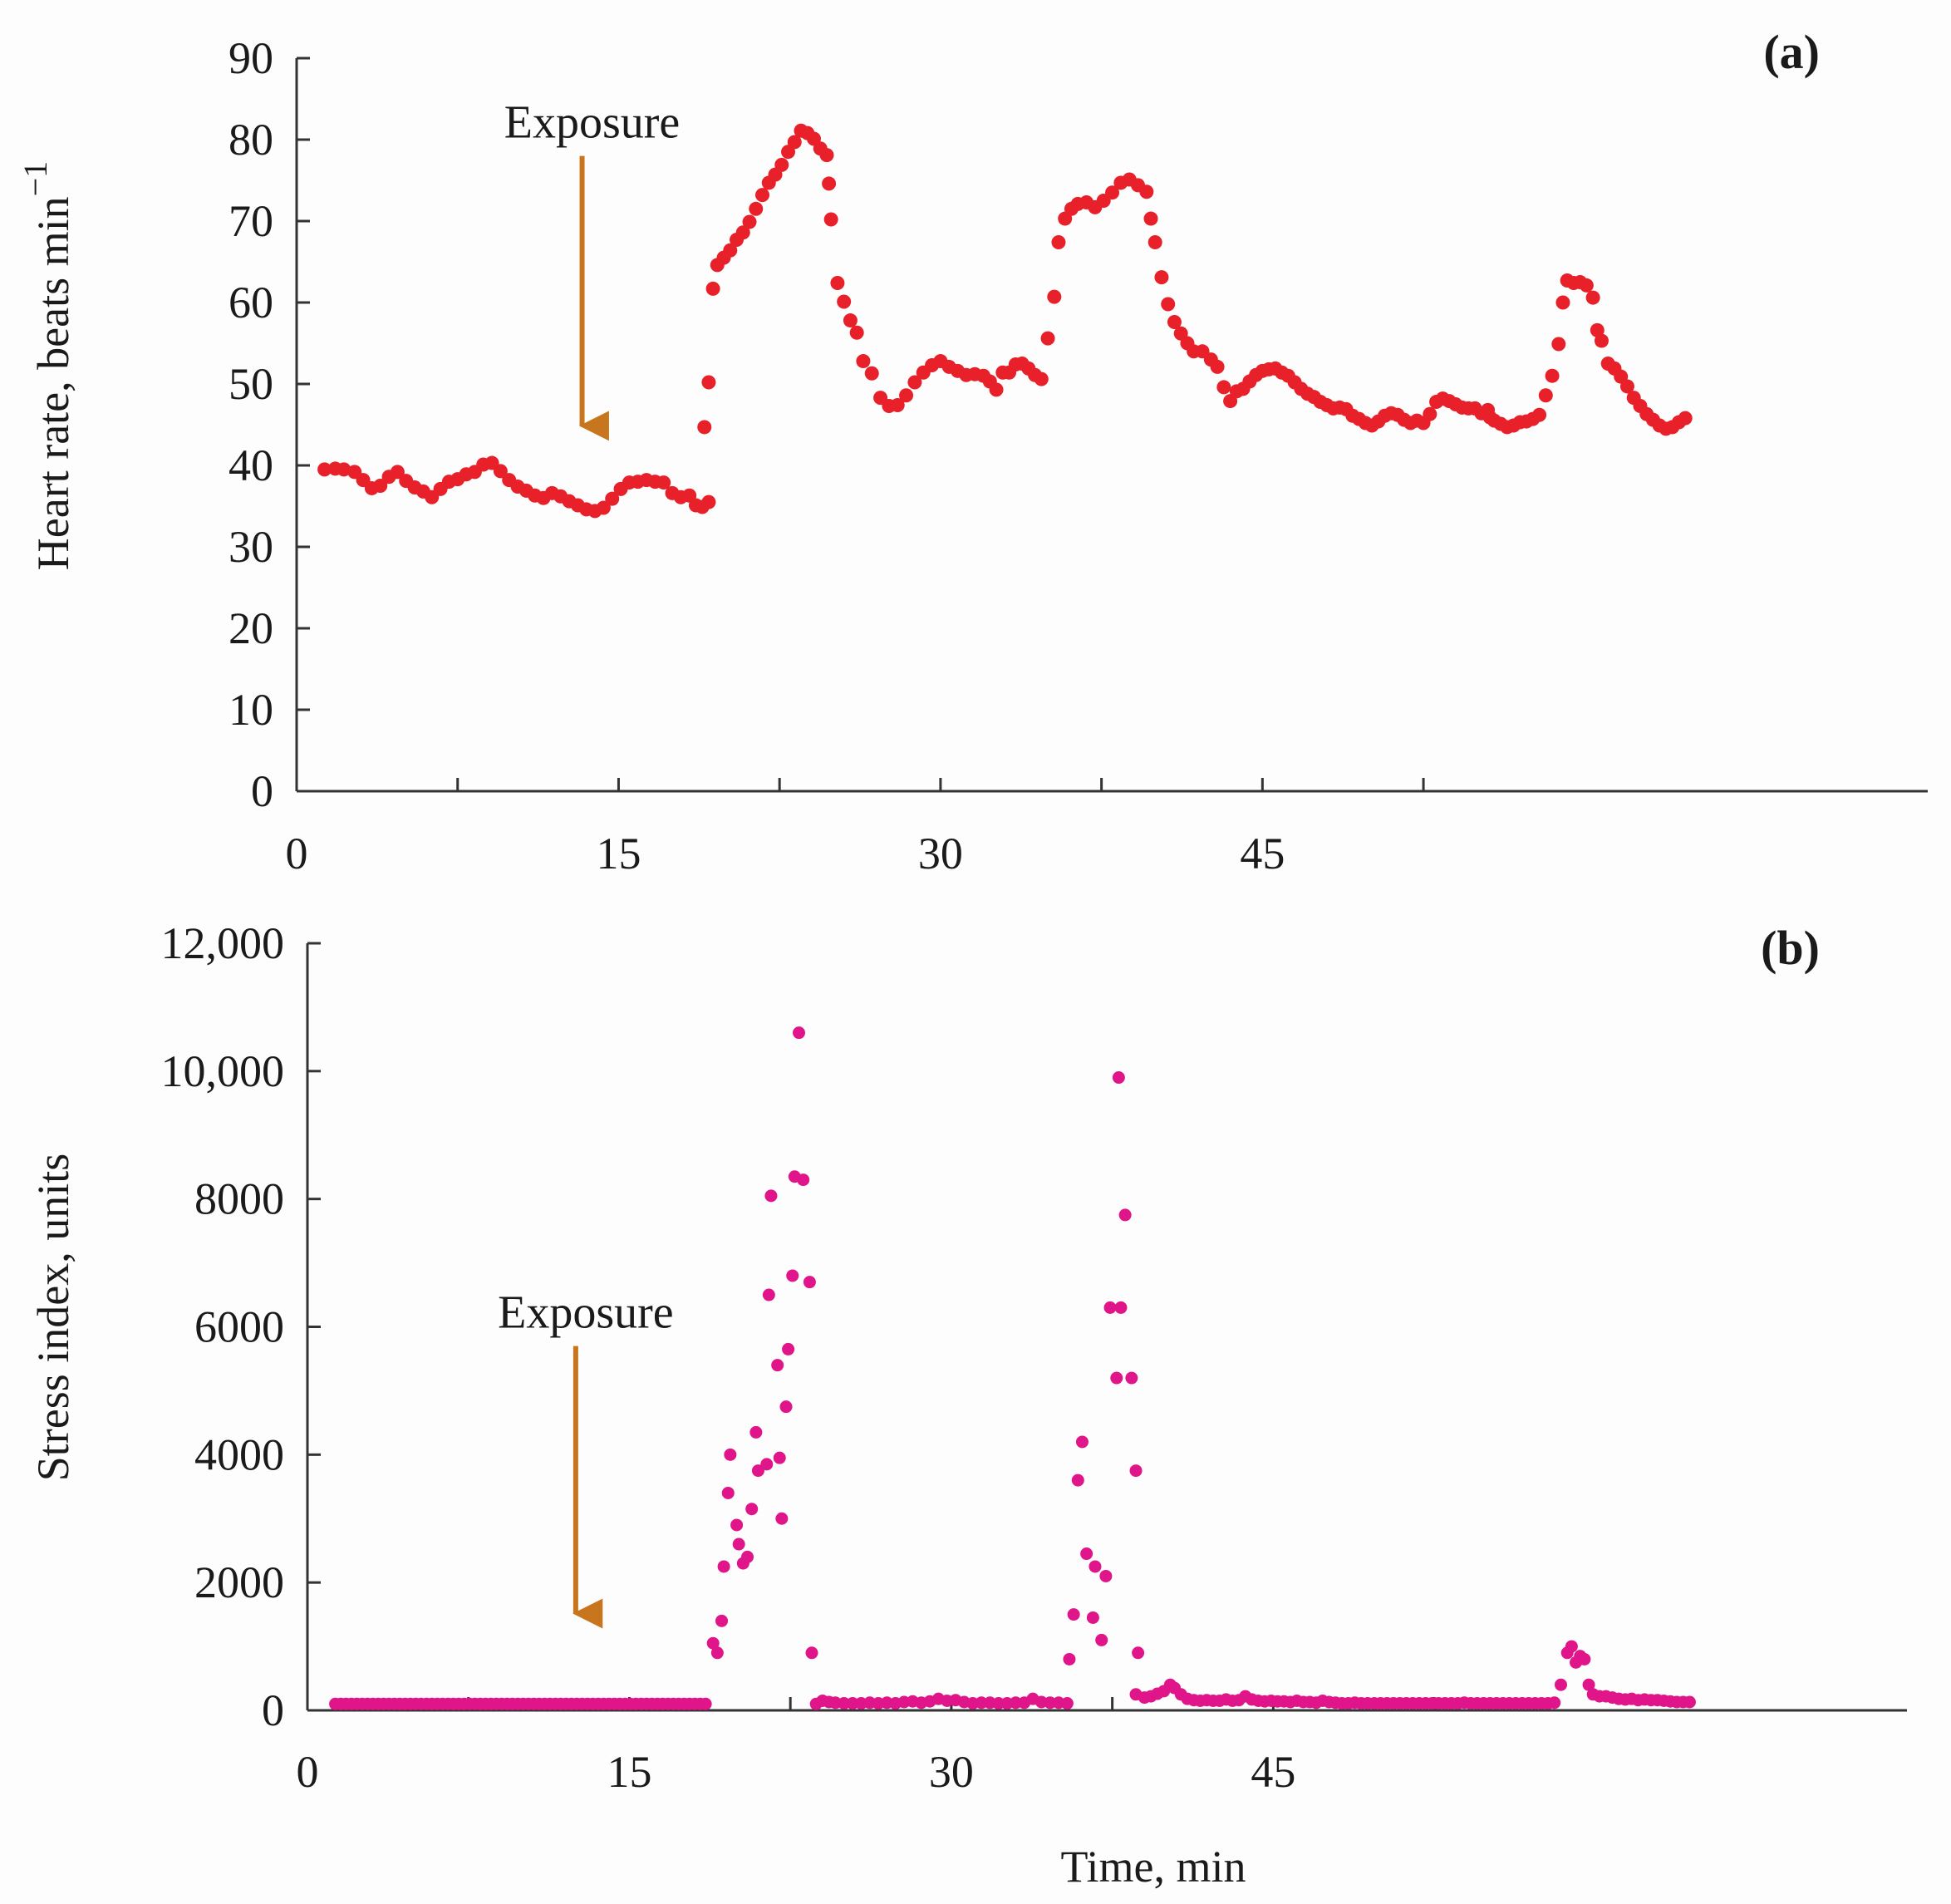 The width and height of the screenshot is (1951, 1904). What do you see at coordinates (629, 1772) in the screenshot?
I see `x-tick-label: 15` at bounding box center [629, 1772].